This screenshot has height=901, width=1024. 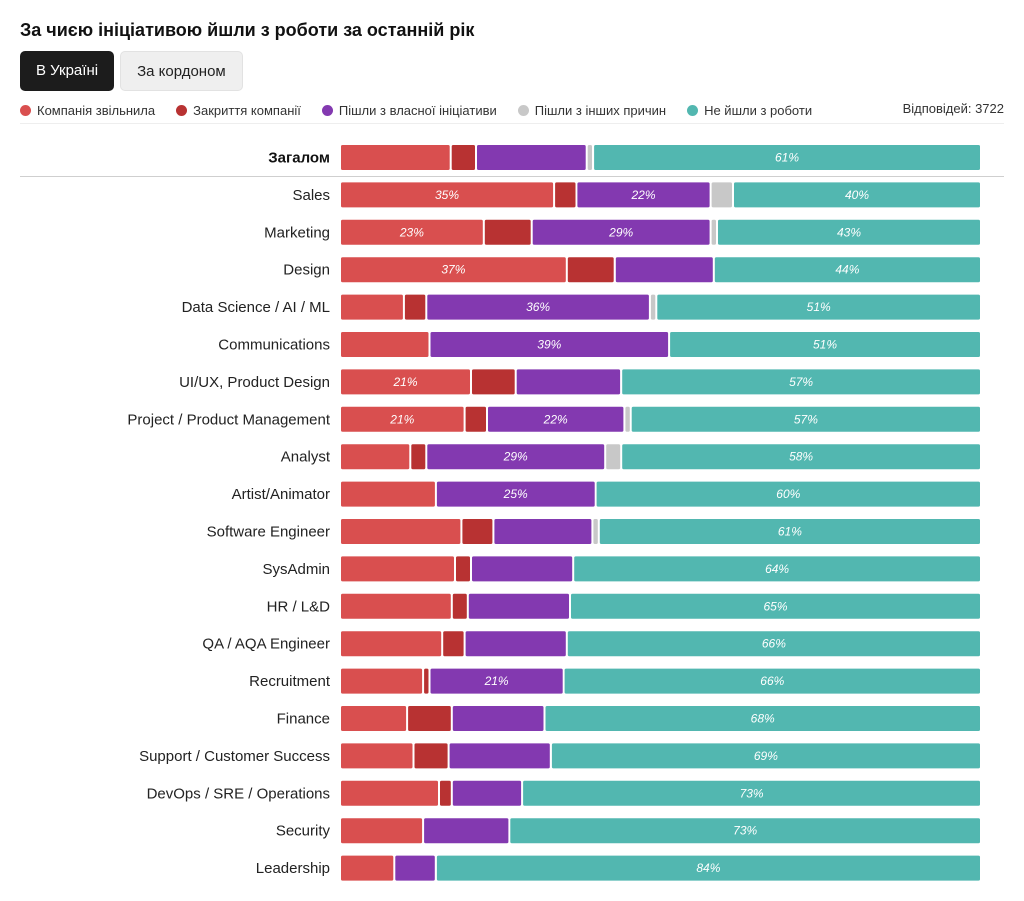 What do you see at coordinates (409, 110) in the screenshot?
I see `legend-item-own: Пішли з власної ініціативи` at bounding box center [409, 110].